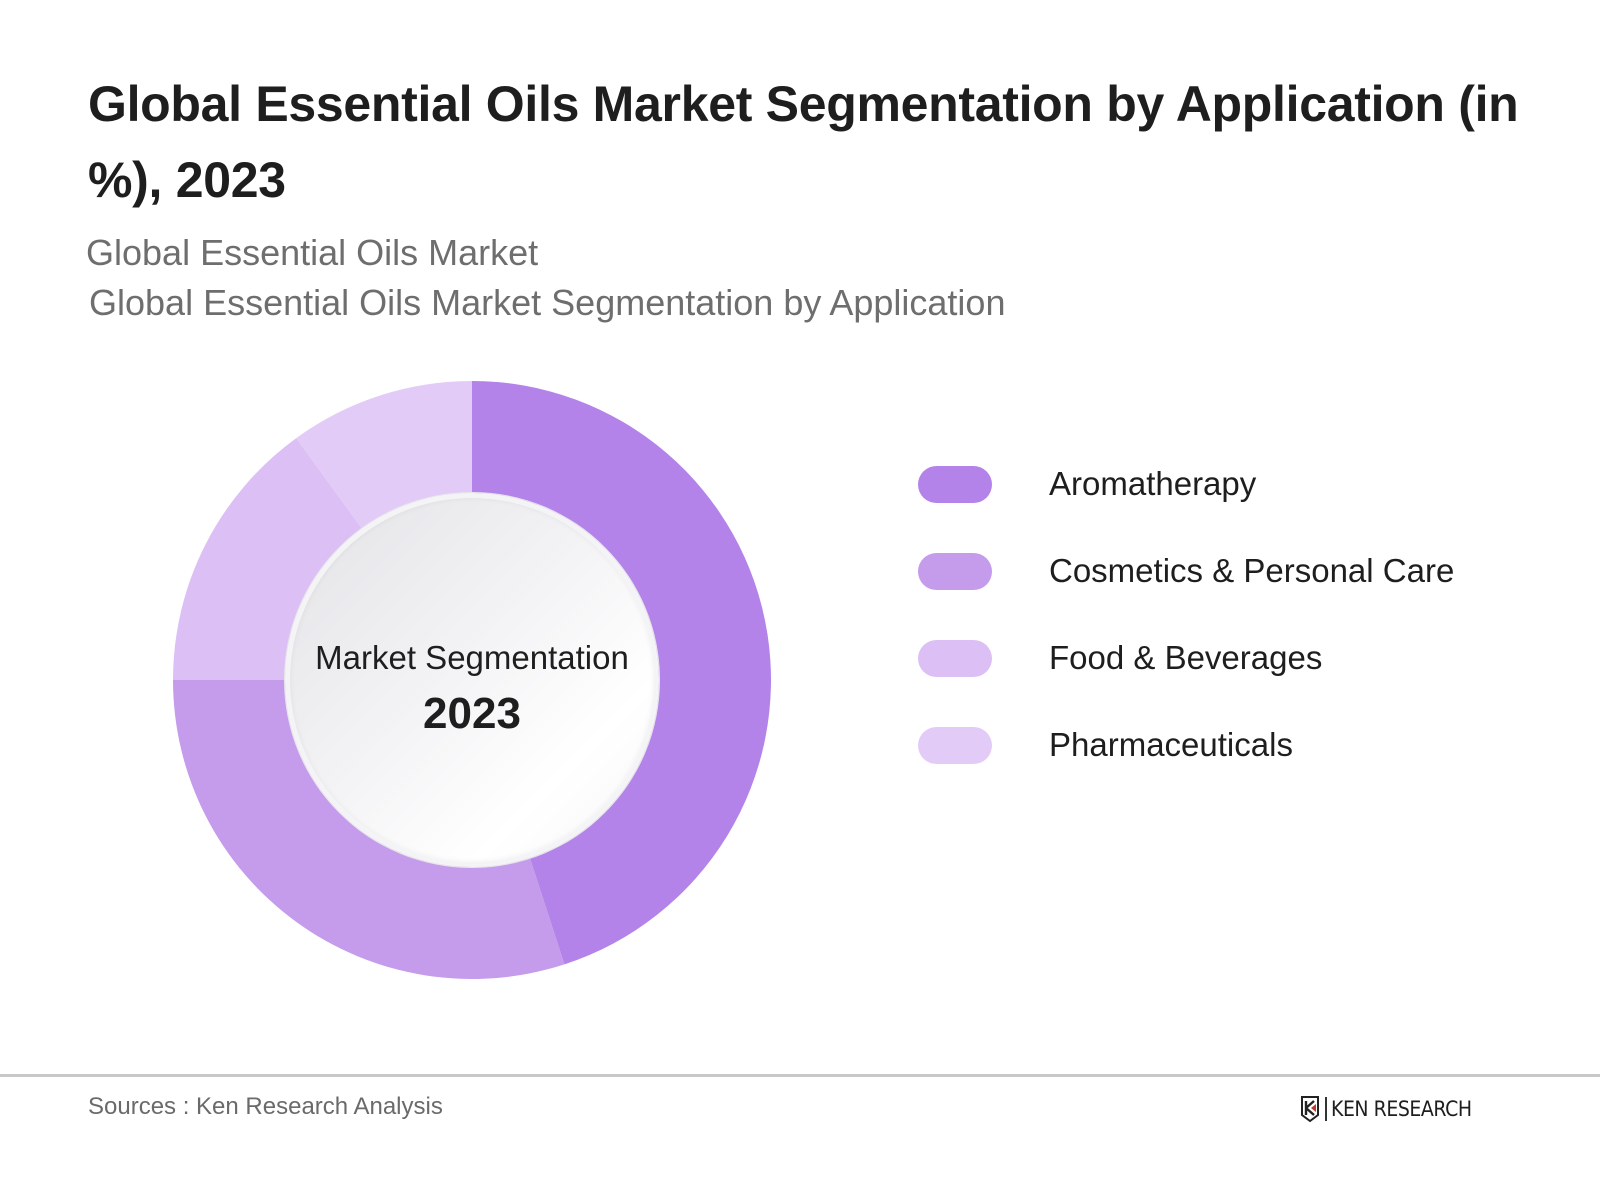 The width and height of the screenshot is (1600, 1200). Describe the element at coordinates (1326, 1109) in the screenshot. I see `logo-separator` at that location.